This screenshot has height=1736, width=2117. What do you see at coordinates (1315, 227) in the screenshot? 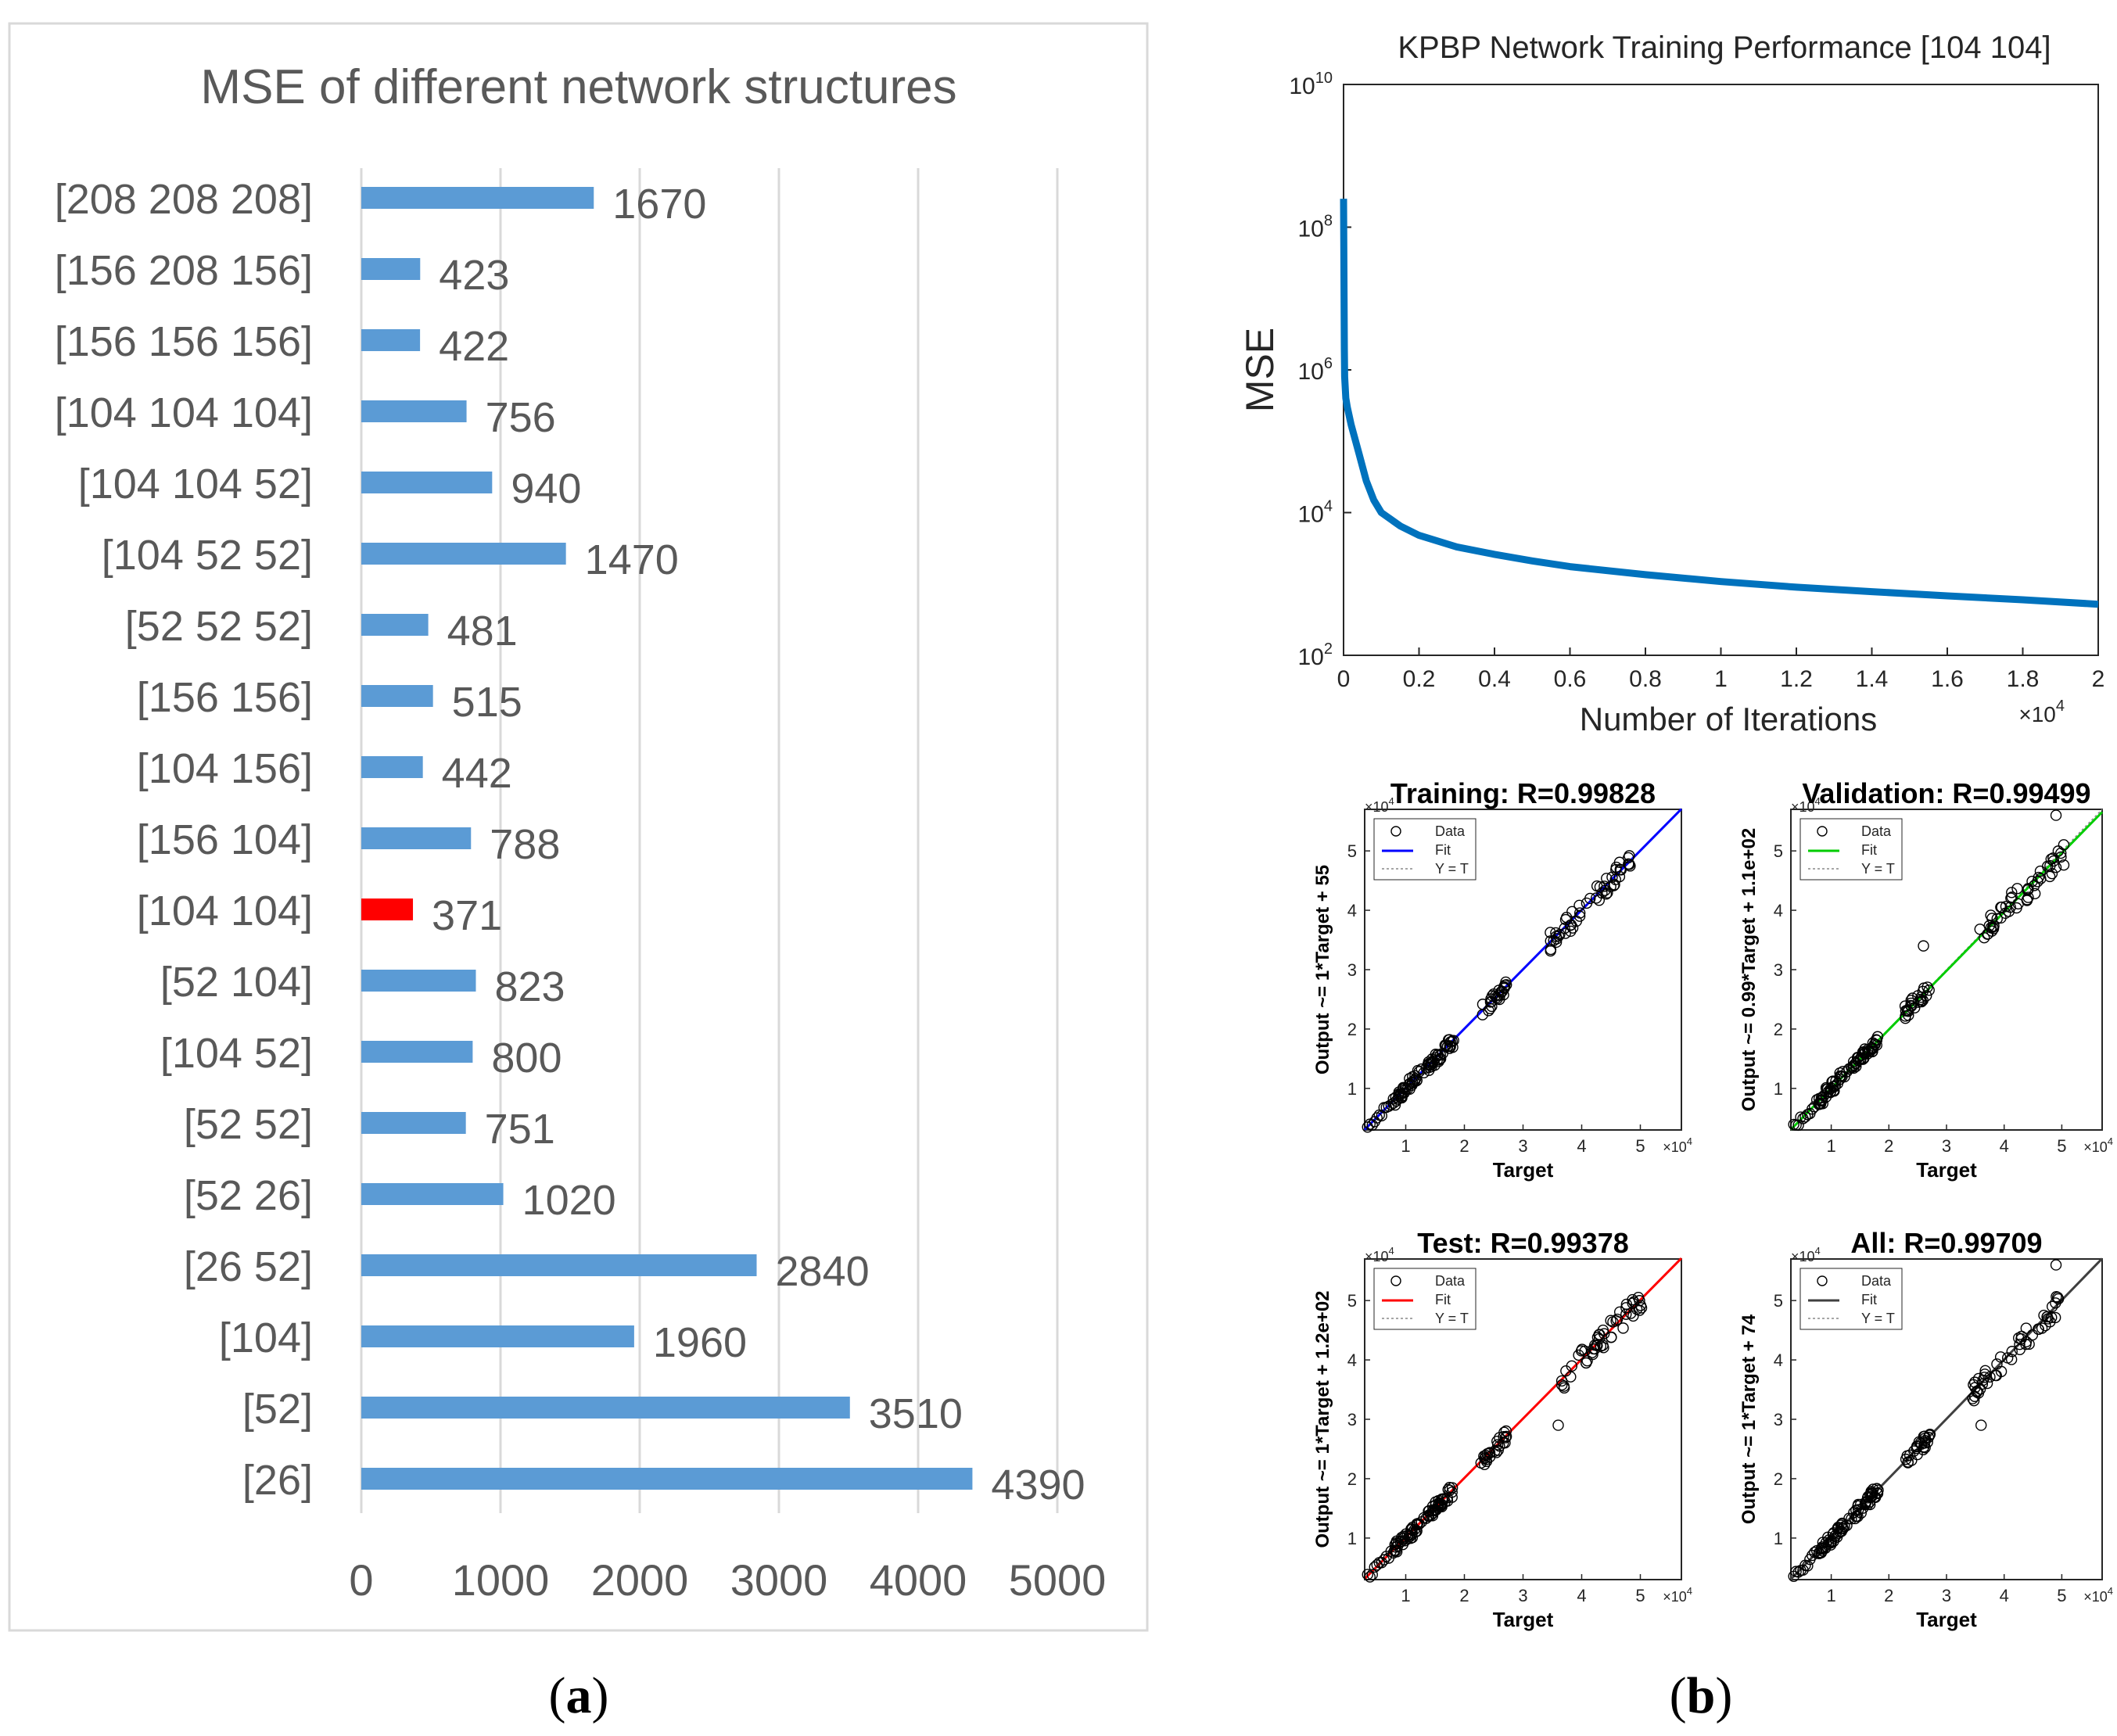
I see `perf-y-tick-label: 10⁸` at bounding box center [1315, 227].